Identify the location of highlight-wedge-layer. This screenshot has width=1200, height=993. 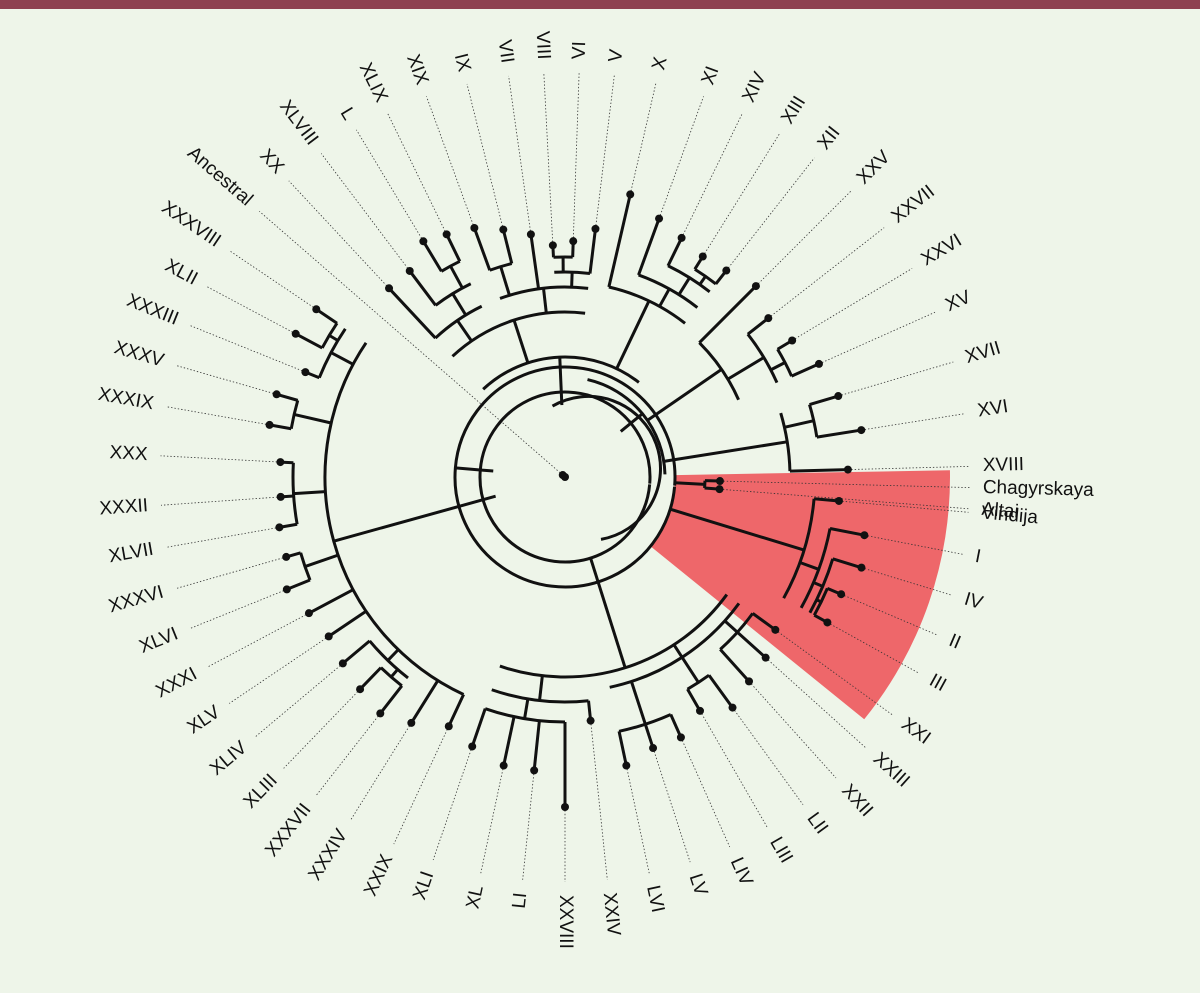
(800, 595).